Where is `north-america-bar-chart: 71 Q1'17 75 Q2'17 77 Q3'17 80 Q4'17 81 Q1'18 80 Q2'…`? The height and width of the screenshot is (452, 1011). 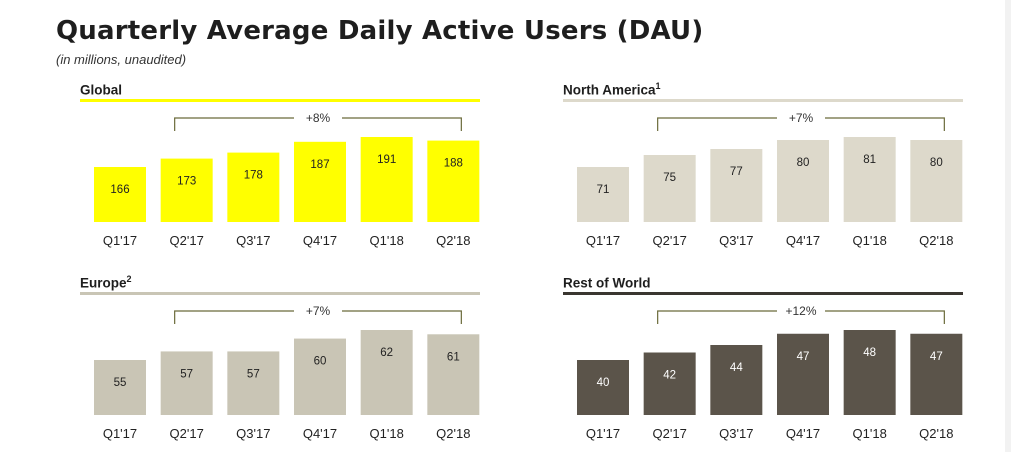
north-america-bar-chart: 71 Q1'17 75 Q2'17 77 Q3'17 80 Q4'17 81 Q1'18 80 Q2'… is located at coordinates (770, 179).